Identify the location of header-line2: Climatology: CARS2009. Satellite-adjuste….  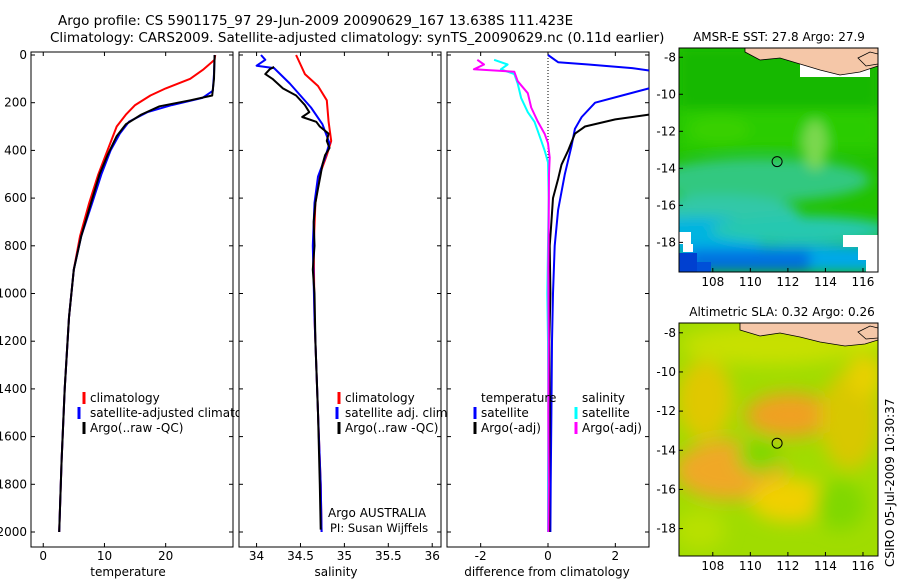
(357, 38).